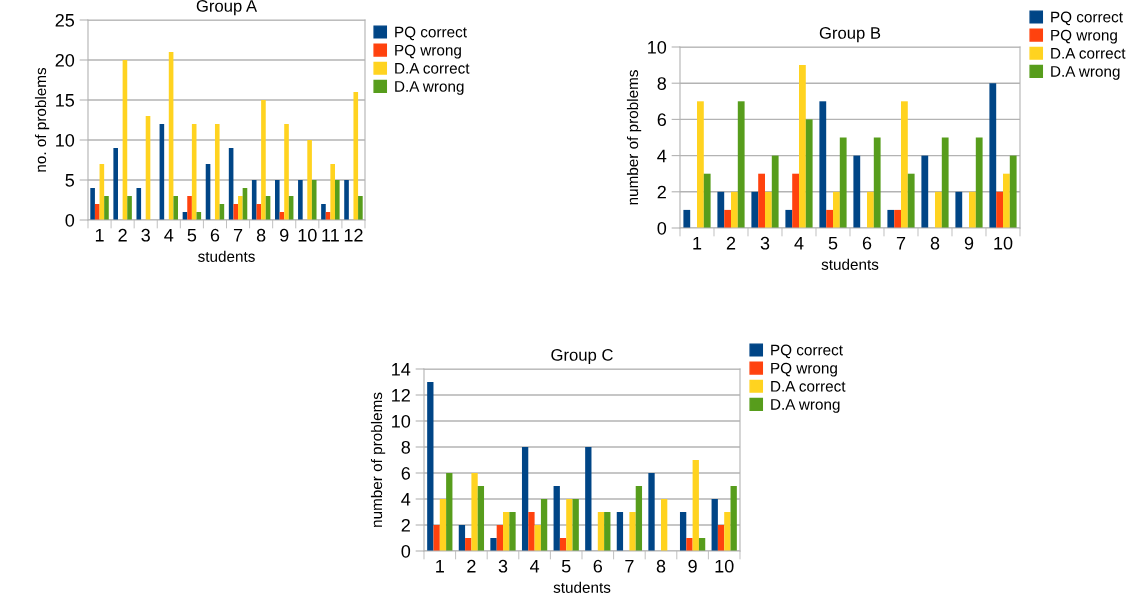  Describe the element at coordinates (330, 235) in the screenshot. I see `x-tick-label: 11` at that location.